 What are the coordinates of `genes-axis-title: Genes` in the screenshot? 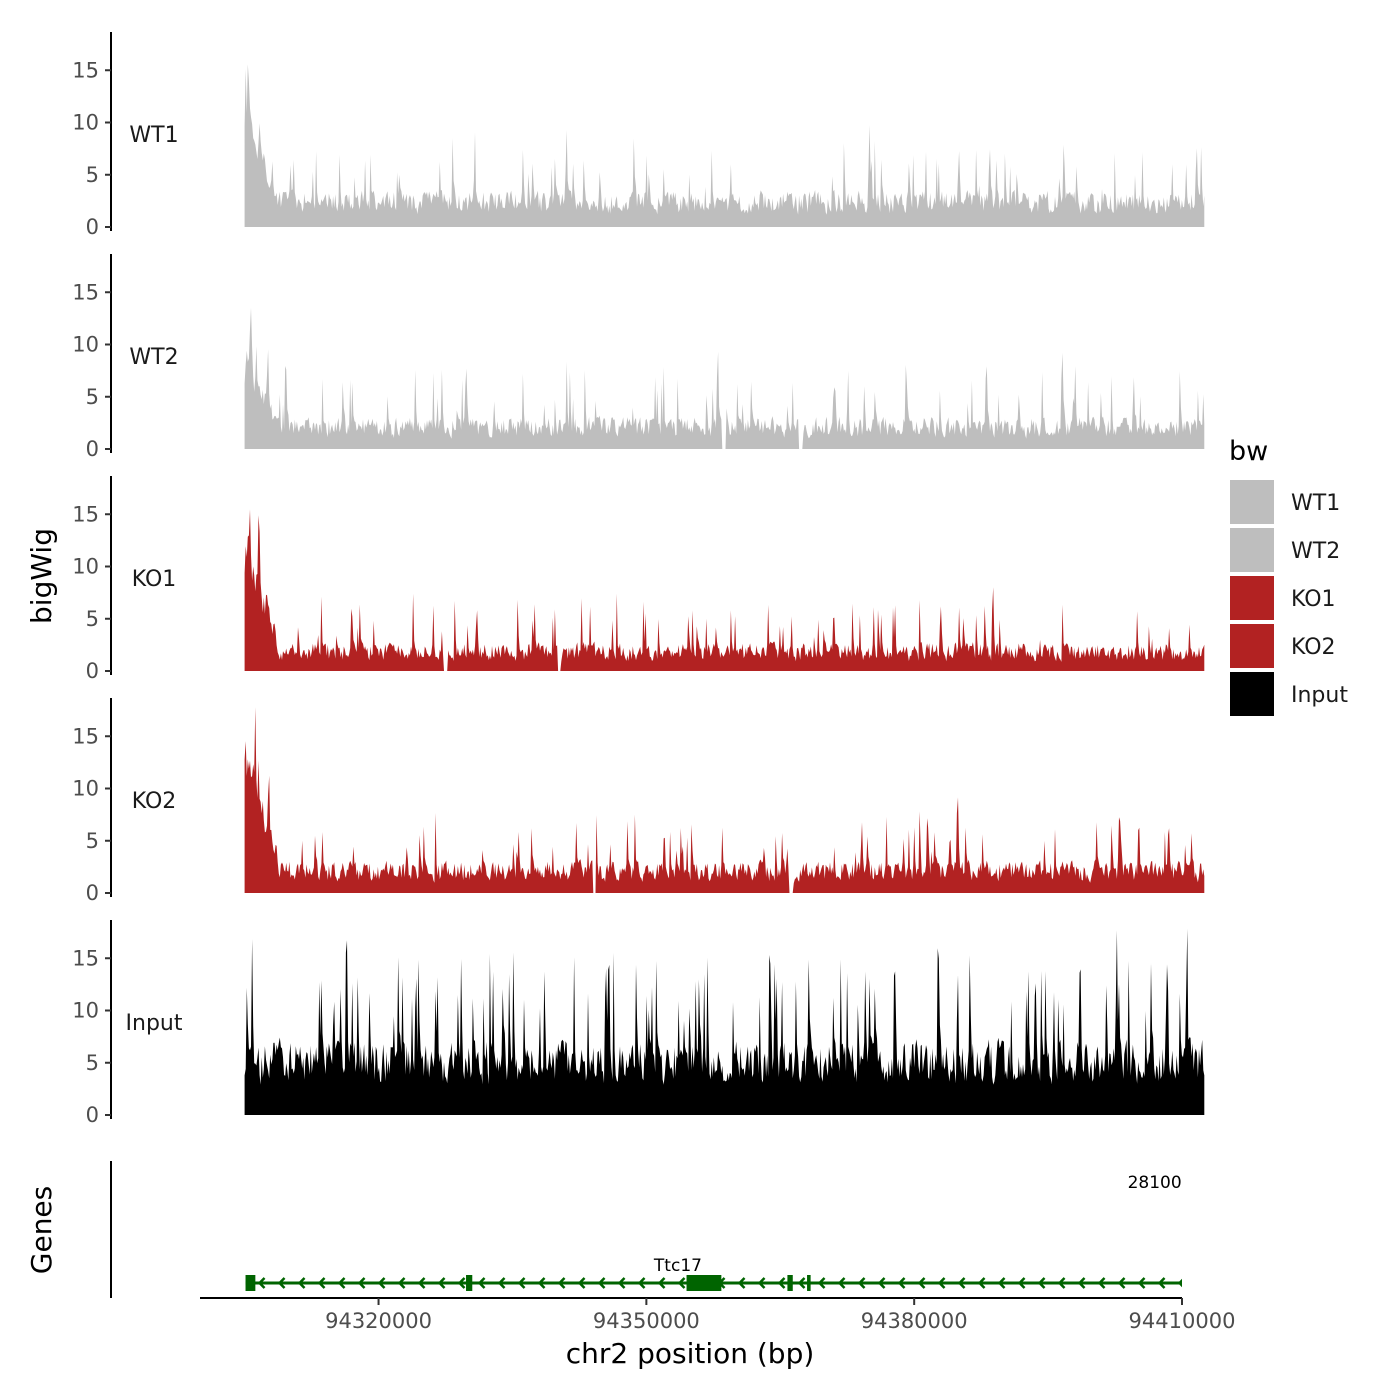 It's located at (41, 1230).